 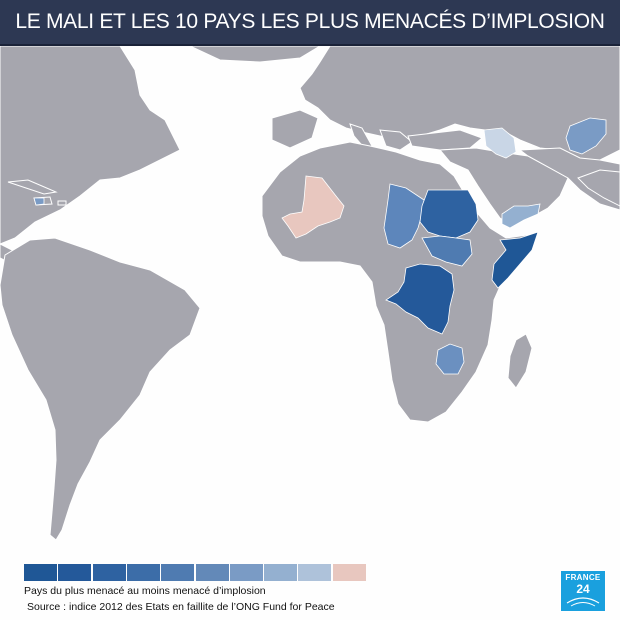 I want to click on cuba, so click(x=32, y=187).